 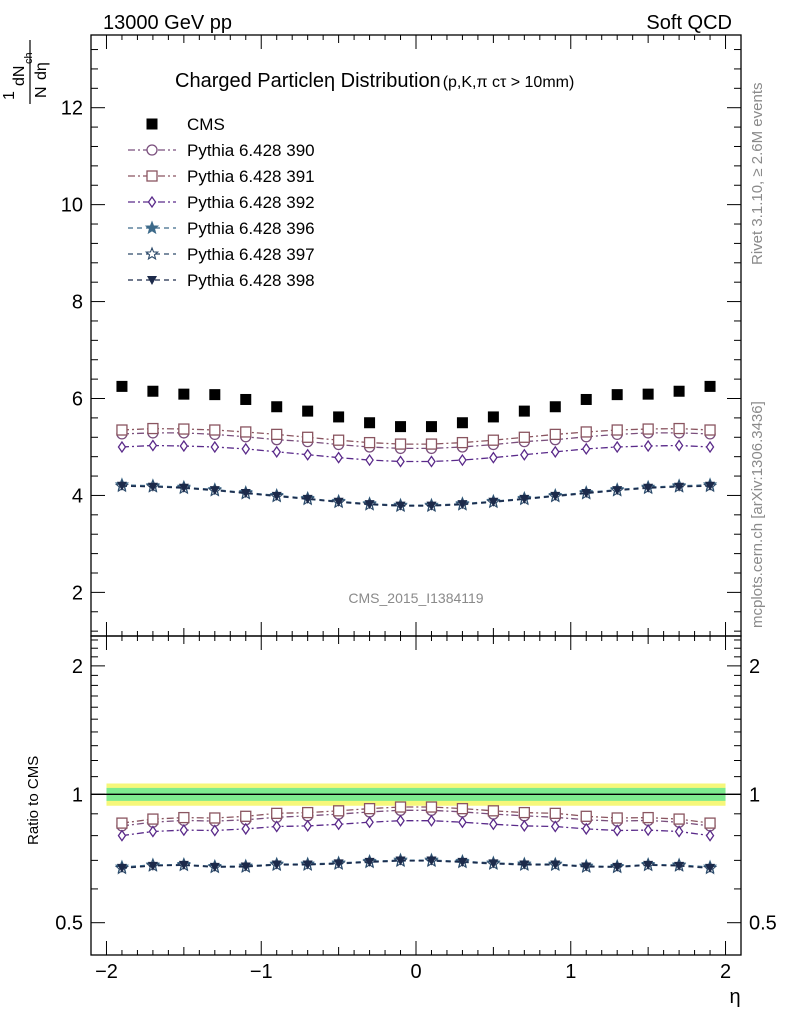 I want to click on watermark: CMS_2015_I1384119, so click(x=415, y=598).